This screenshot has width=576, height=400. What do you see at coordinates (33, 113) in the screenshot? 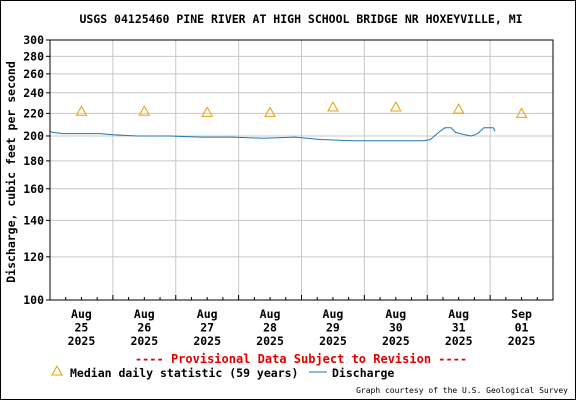
I see `y-tick-label: 220` at bounding box center [33, 113].